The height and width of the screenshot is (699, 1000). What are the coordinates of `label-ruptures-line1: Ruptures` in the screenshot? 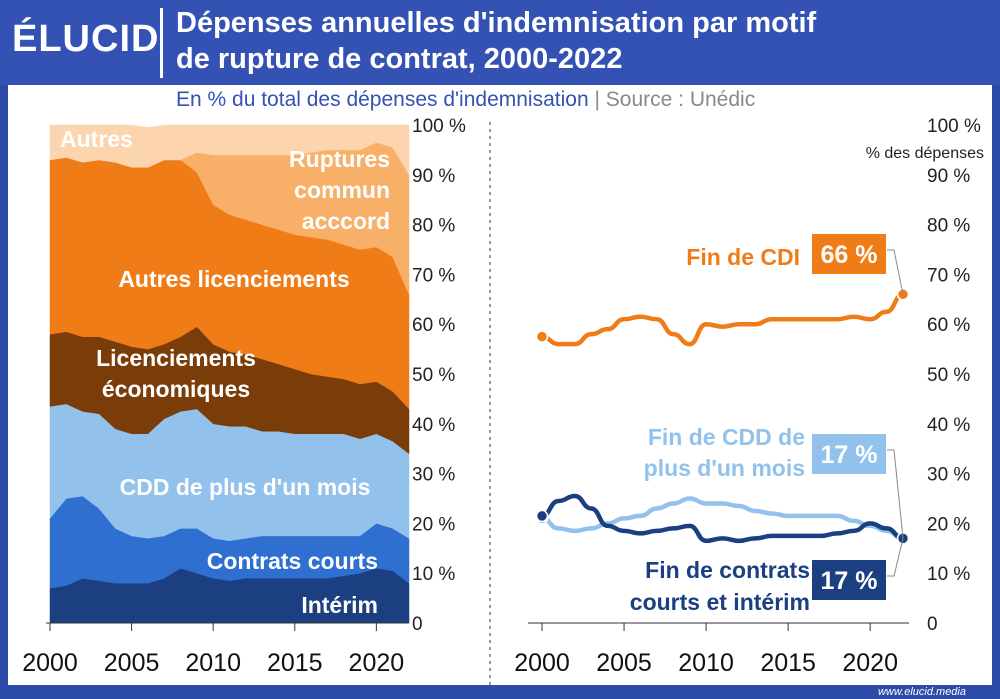 It's located at (339, 159).